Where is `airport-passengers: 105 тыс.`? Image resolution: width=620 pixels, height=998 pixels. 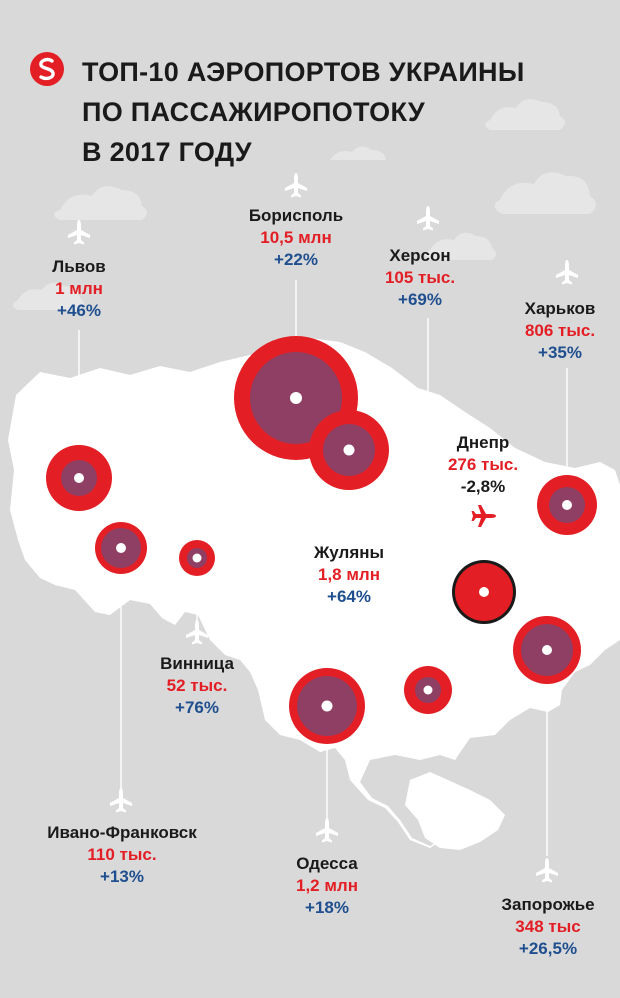 airport-passengers: 105 тыс. is located at coordinates (420, 277).